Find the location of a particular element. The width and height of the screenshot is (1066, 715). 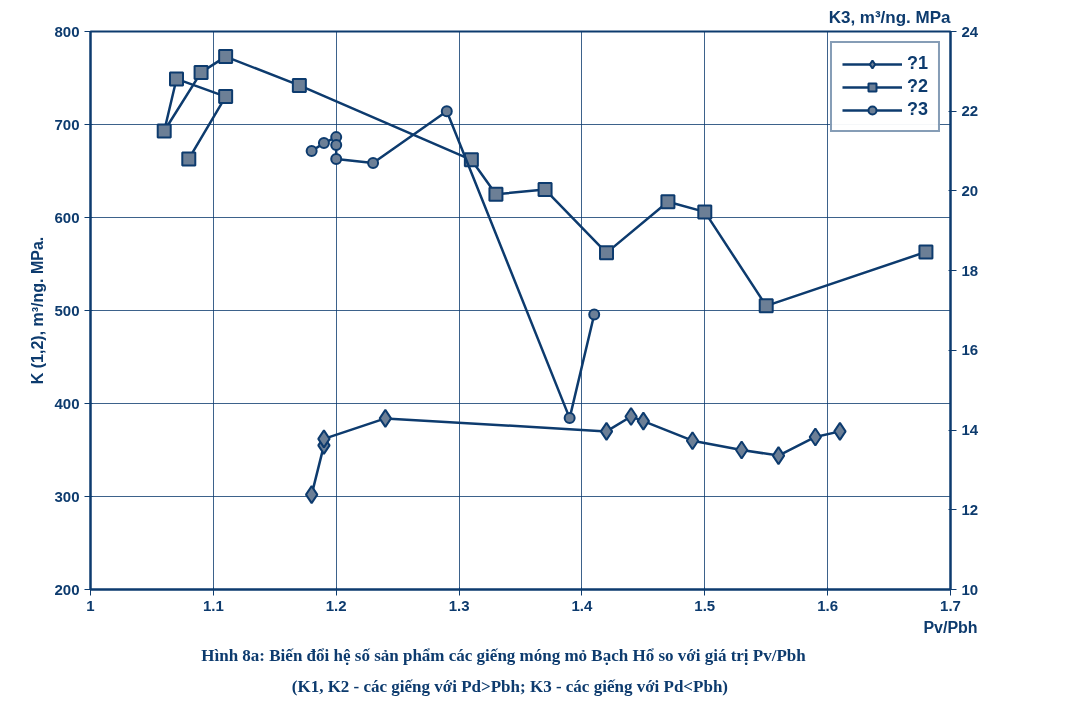

y2-tick-label: 20 is located at coordinates (970, 190).